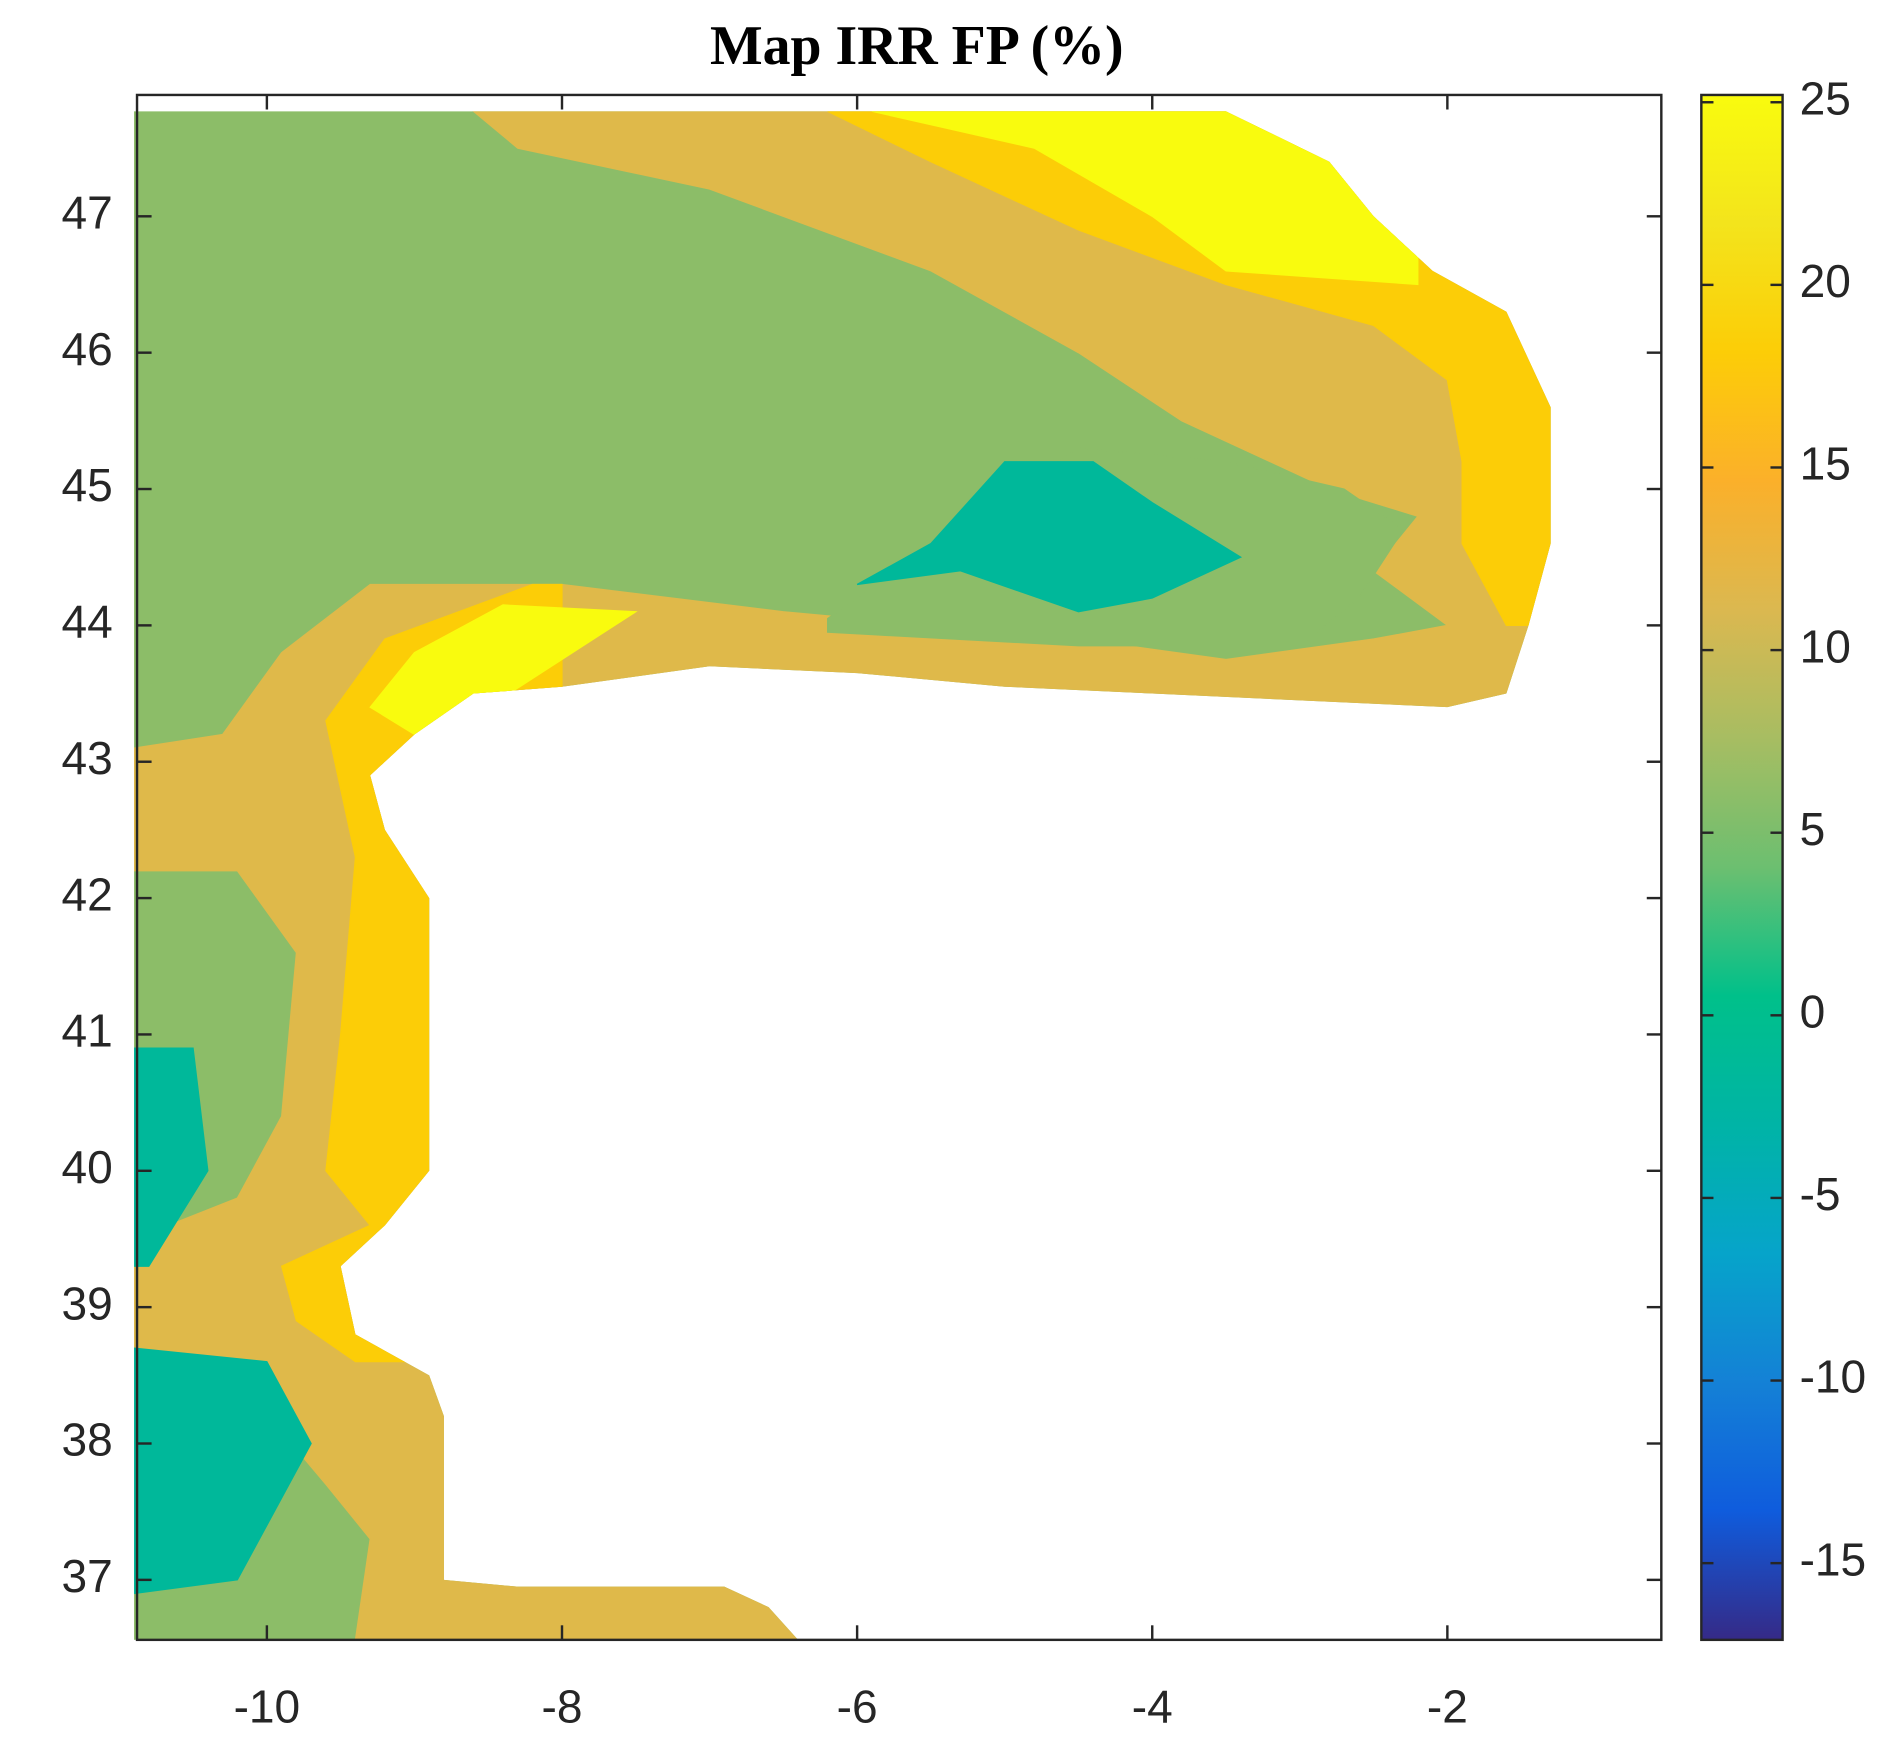  Describe the element at coordinates (87, 1167) in the screenshot. I see `y-tick-label: 40` at that location.